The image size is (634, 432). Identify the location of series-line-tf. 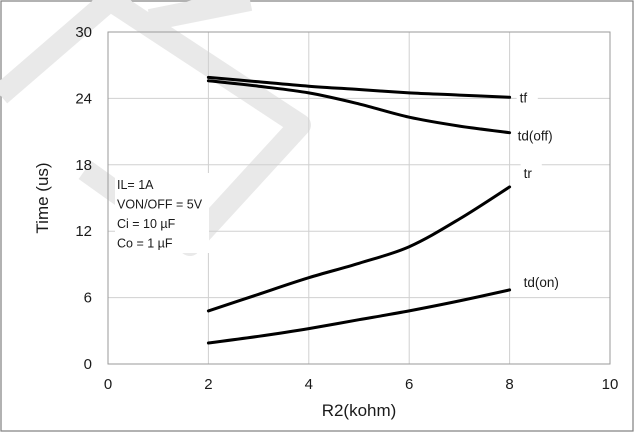
(359, 87).